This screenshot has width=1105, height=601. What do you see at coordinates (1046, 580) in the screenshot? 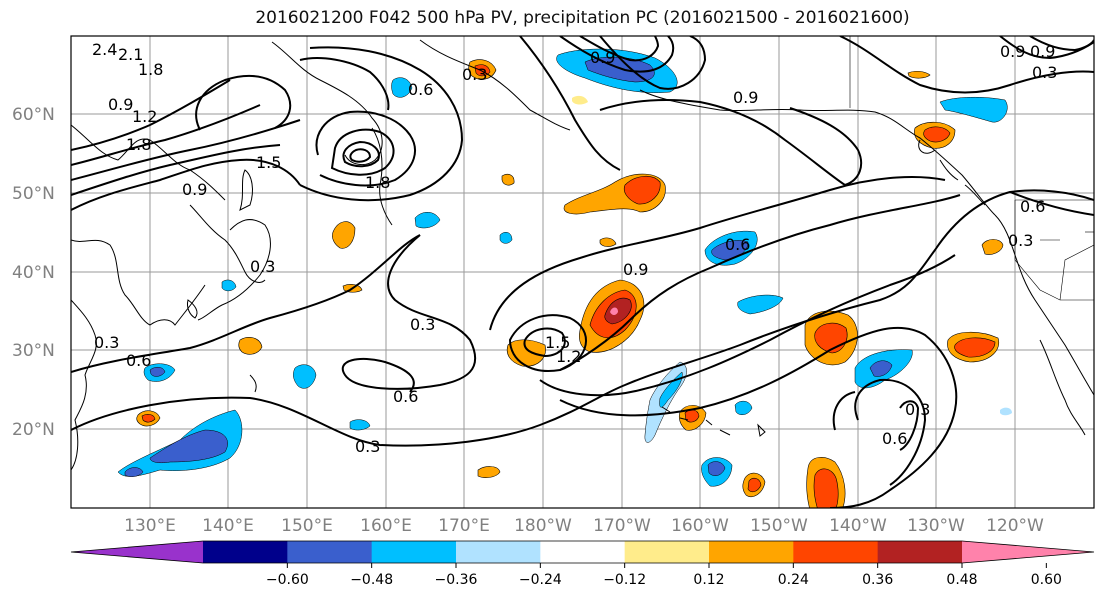
I see `colorbar-tick-label: 0.60` at bounding box center [1046, 580].